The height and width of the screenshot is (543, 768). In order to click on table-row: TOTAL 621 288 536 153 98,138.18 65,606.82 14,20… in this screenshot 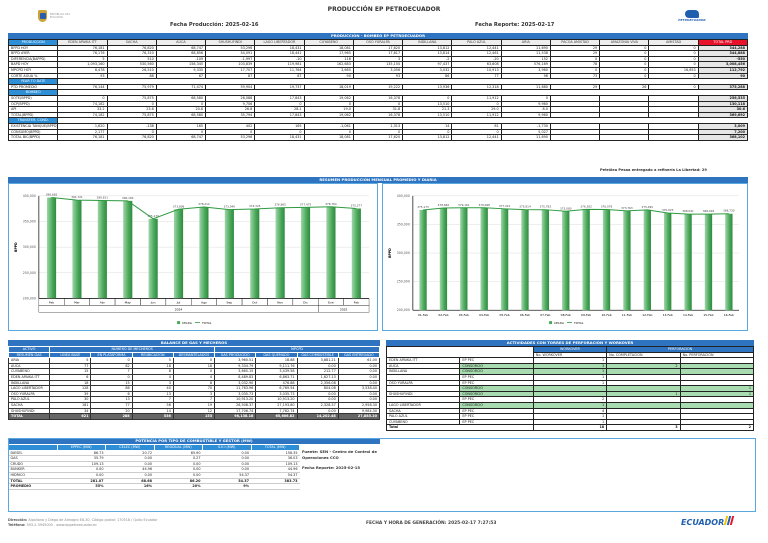, I will do `click(194, 416)`.